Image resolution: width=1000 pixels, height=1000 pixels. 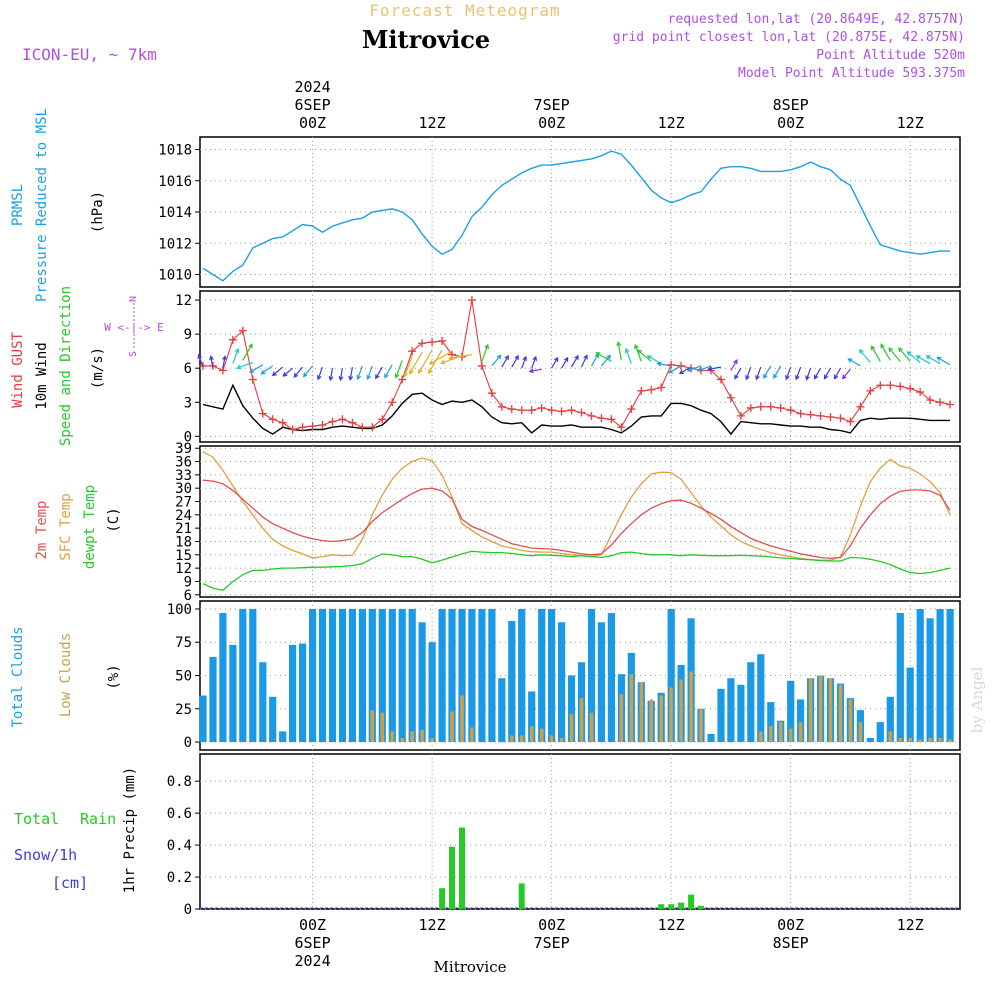 I want to click on ytick-label-wind-3: 9, so click(x=188, y=335).